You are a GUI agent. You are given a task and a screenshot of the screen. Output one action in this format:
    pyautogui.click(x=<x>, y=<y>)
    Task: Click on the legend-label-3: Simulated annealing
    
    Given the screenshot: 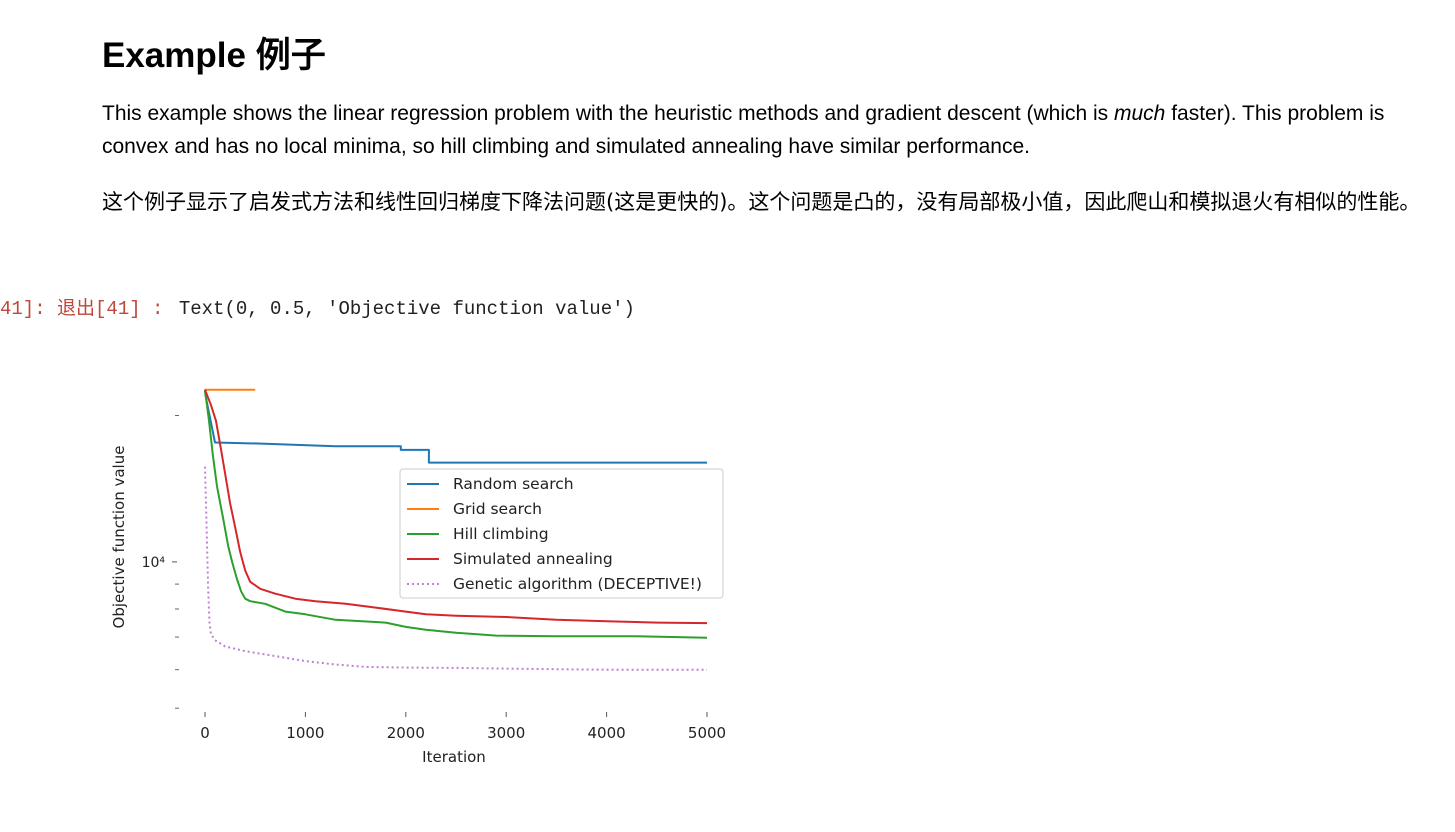 What is the action you would take?
    pyautogui.click(x=533, y=559)
    